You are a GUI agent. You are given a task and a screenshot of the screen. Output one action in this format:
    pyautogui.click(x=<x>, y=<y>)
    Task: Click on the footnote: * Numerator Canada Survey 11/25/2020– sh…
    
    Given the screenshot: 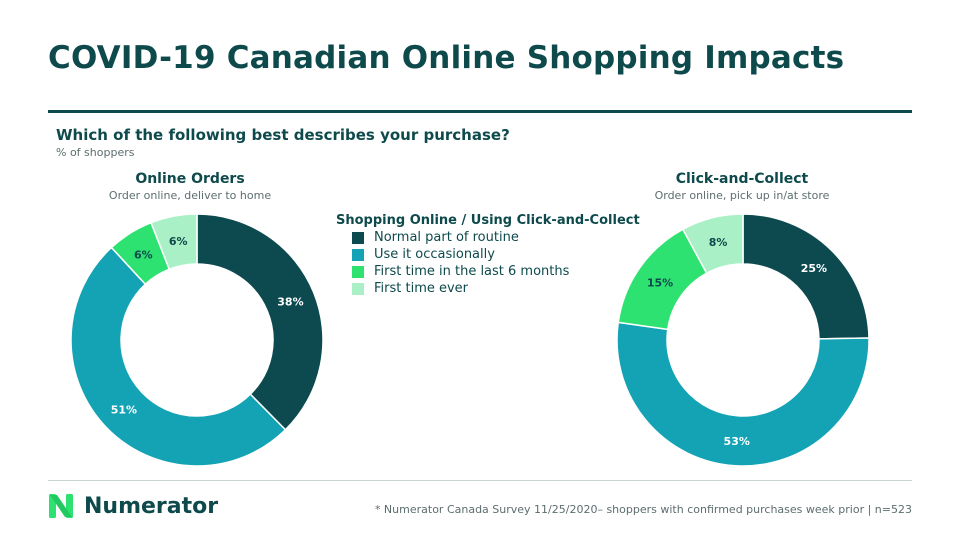 What is the action you would take?
    pyautogui.click(x=643, y=509)
    